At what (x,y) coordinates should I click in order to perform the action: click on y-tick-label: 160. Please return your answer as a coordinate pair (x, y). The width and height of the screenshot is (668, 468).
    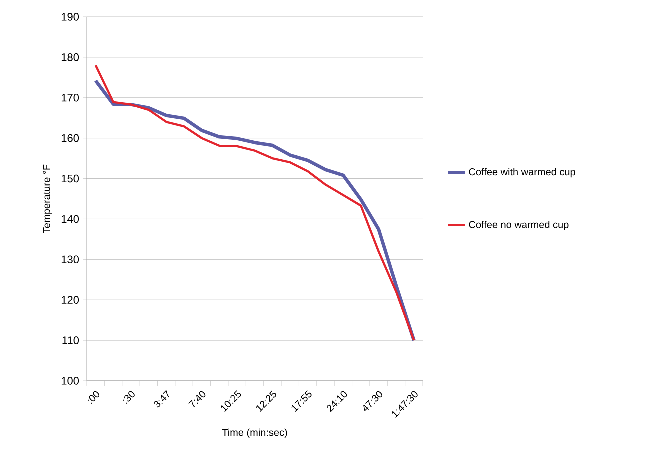
    Looking at the image, I should click on (71, 138).